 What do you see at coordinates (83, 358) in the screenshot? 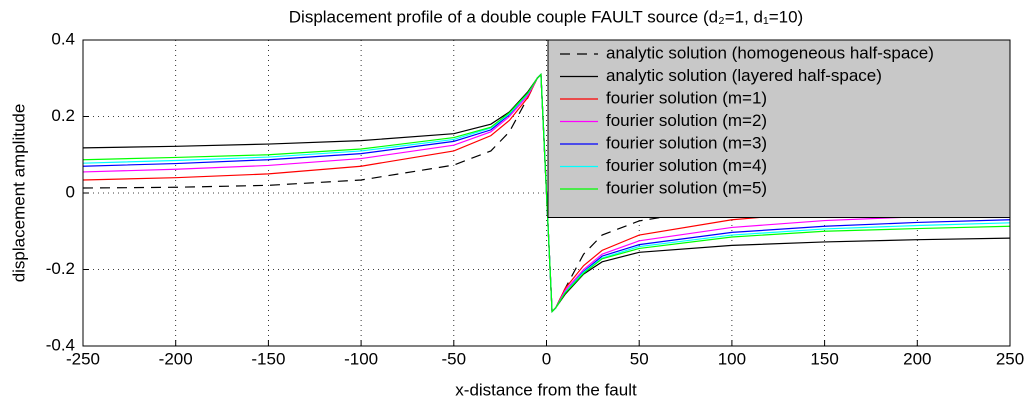
I see `x-tick-label: -250` at bounding box center [83, 358].